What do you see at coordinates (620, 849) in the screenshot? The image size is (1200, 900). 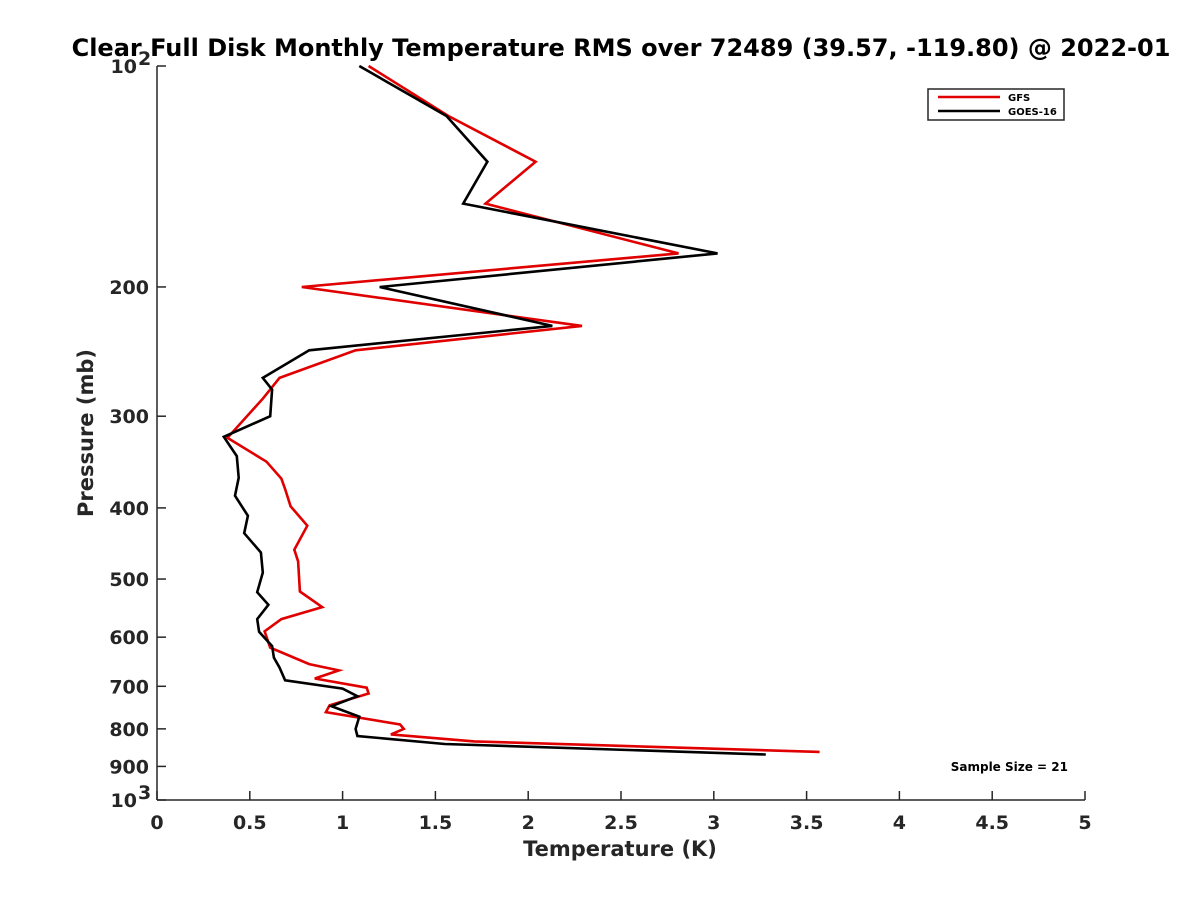 I see `x-axis-label: Temperature (K)` at bounding box center [620, 849].